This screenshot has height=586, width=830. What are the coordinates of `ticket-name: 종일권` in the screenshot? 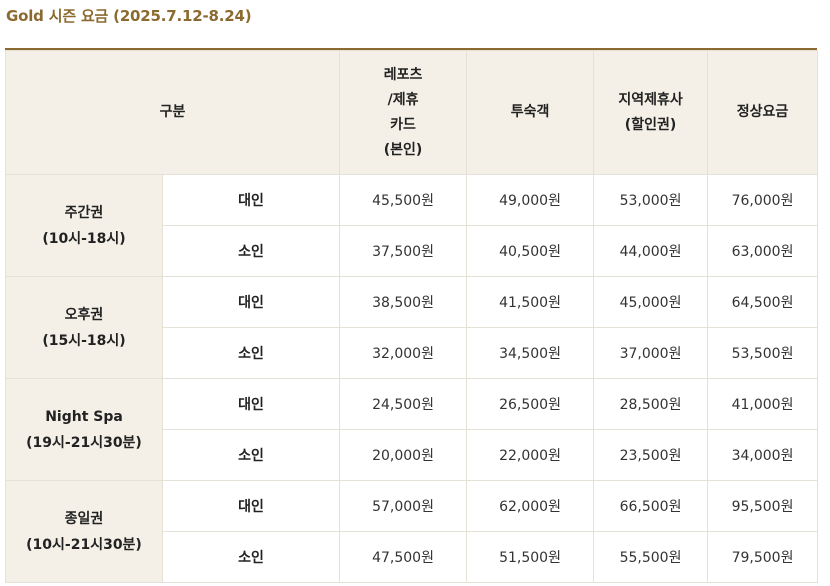 It's located at (84, 518).